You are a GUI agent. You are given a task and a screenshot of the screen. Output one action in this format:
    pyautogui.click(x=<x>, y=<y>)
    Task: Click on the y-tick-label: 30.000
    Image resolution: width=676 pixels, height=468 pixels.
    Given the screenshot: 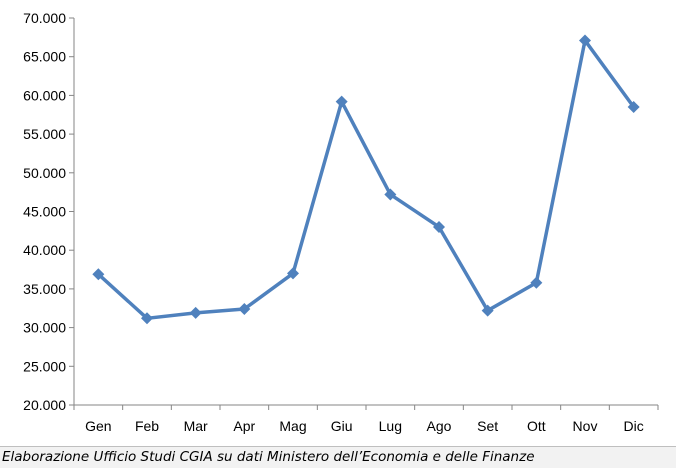 What is the action you would take?
    pyautogui.click(x=44, y=328)
    